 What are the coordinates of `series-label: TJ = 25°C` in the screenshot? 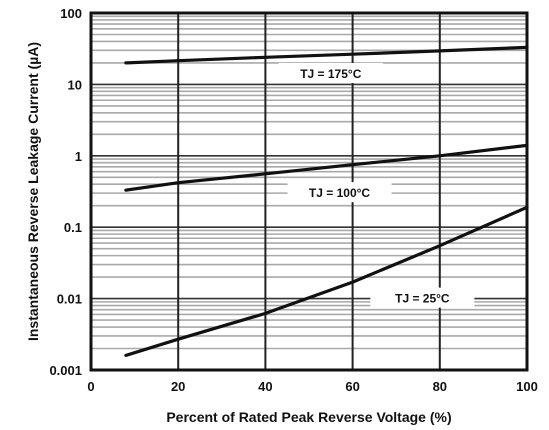 It's located at (422, 299).